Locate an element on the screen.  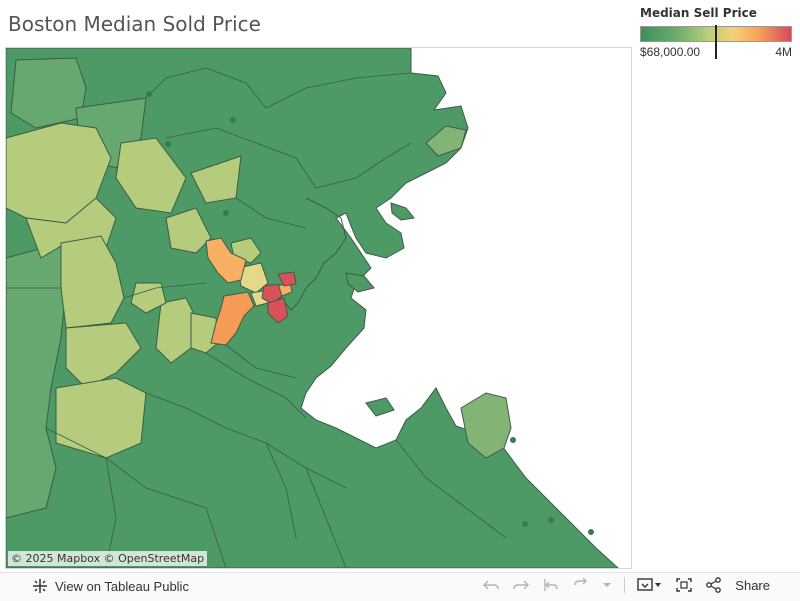
region-red-beaconhill is located at coordinates (287, 279).